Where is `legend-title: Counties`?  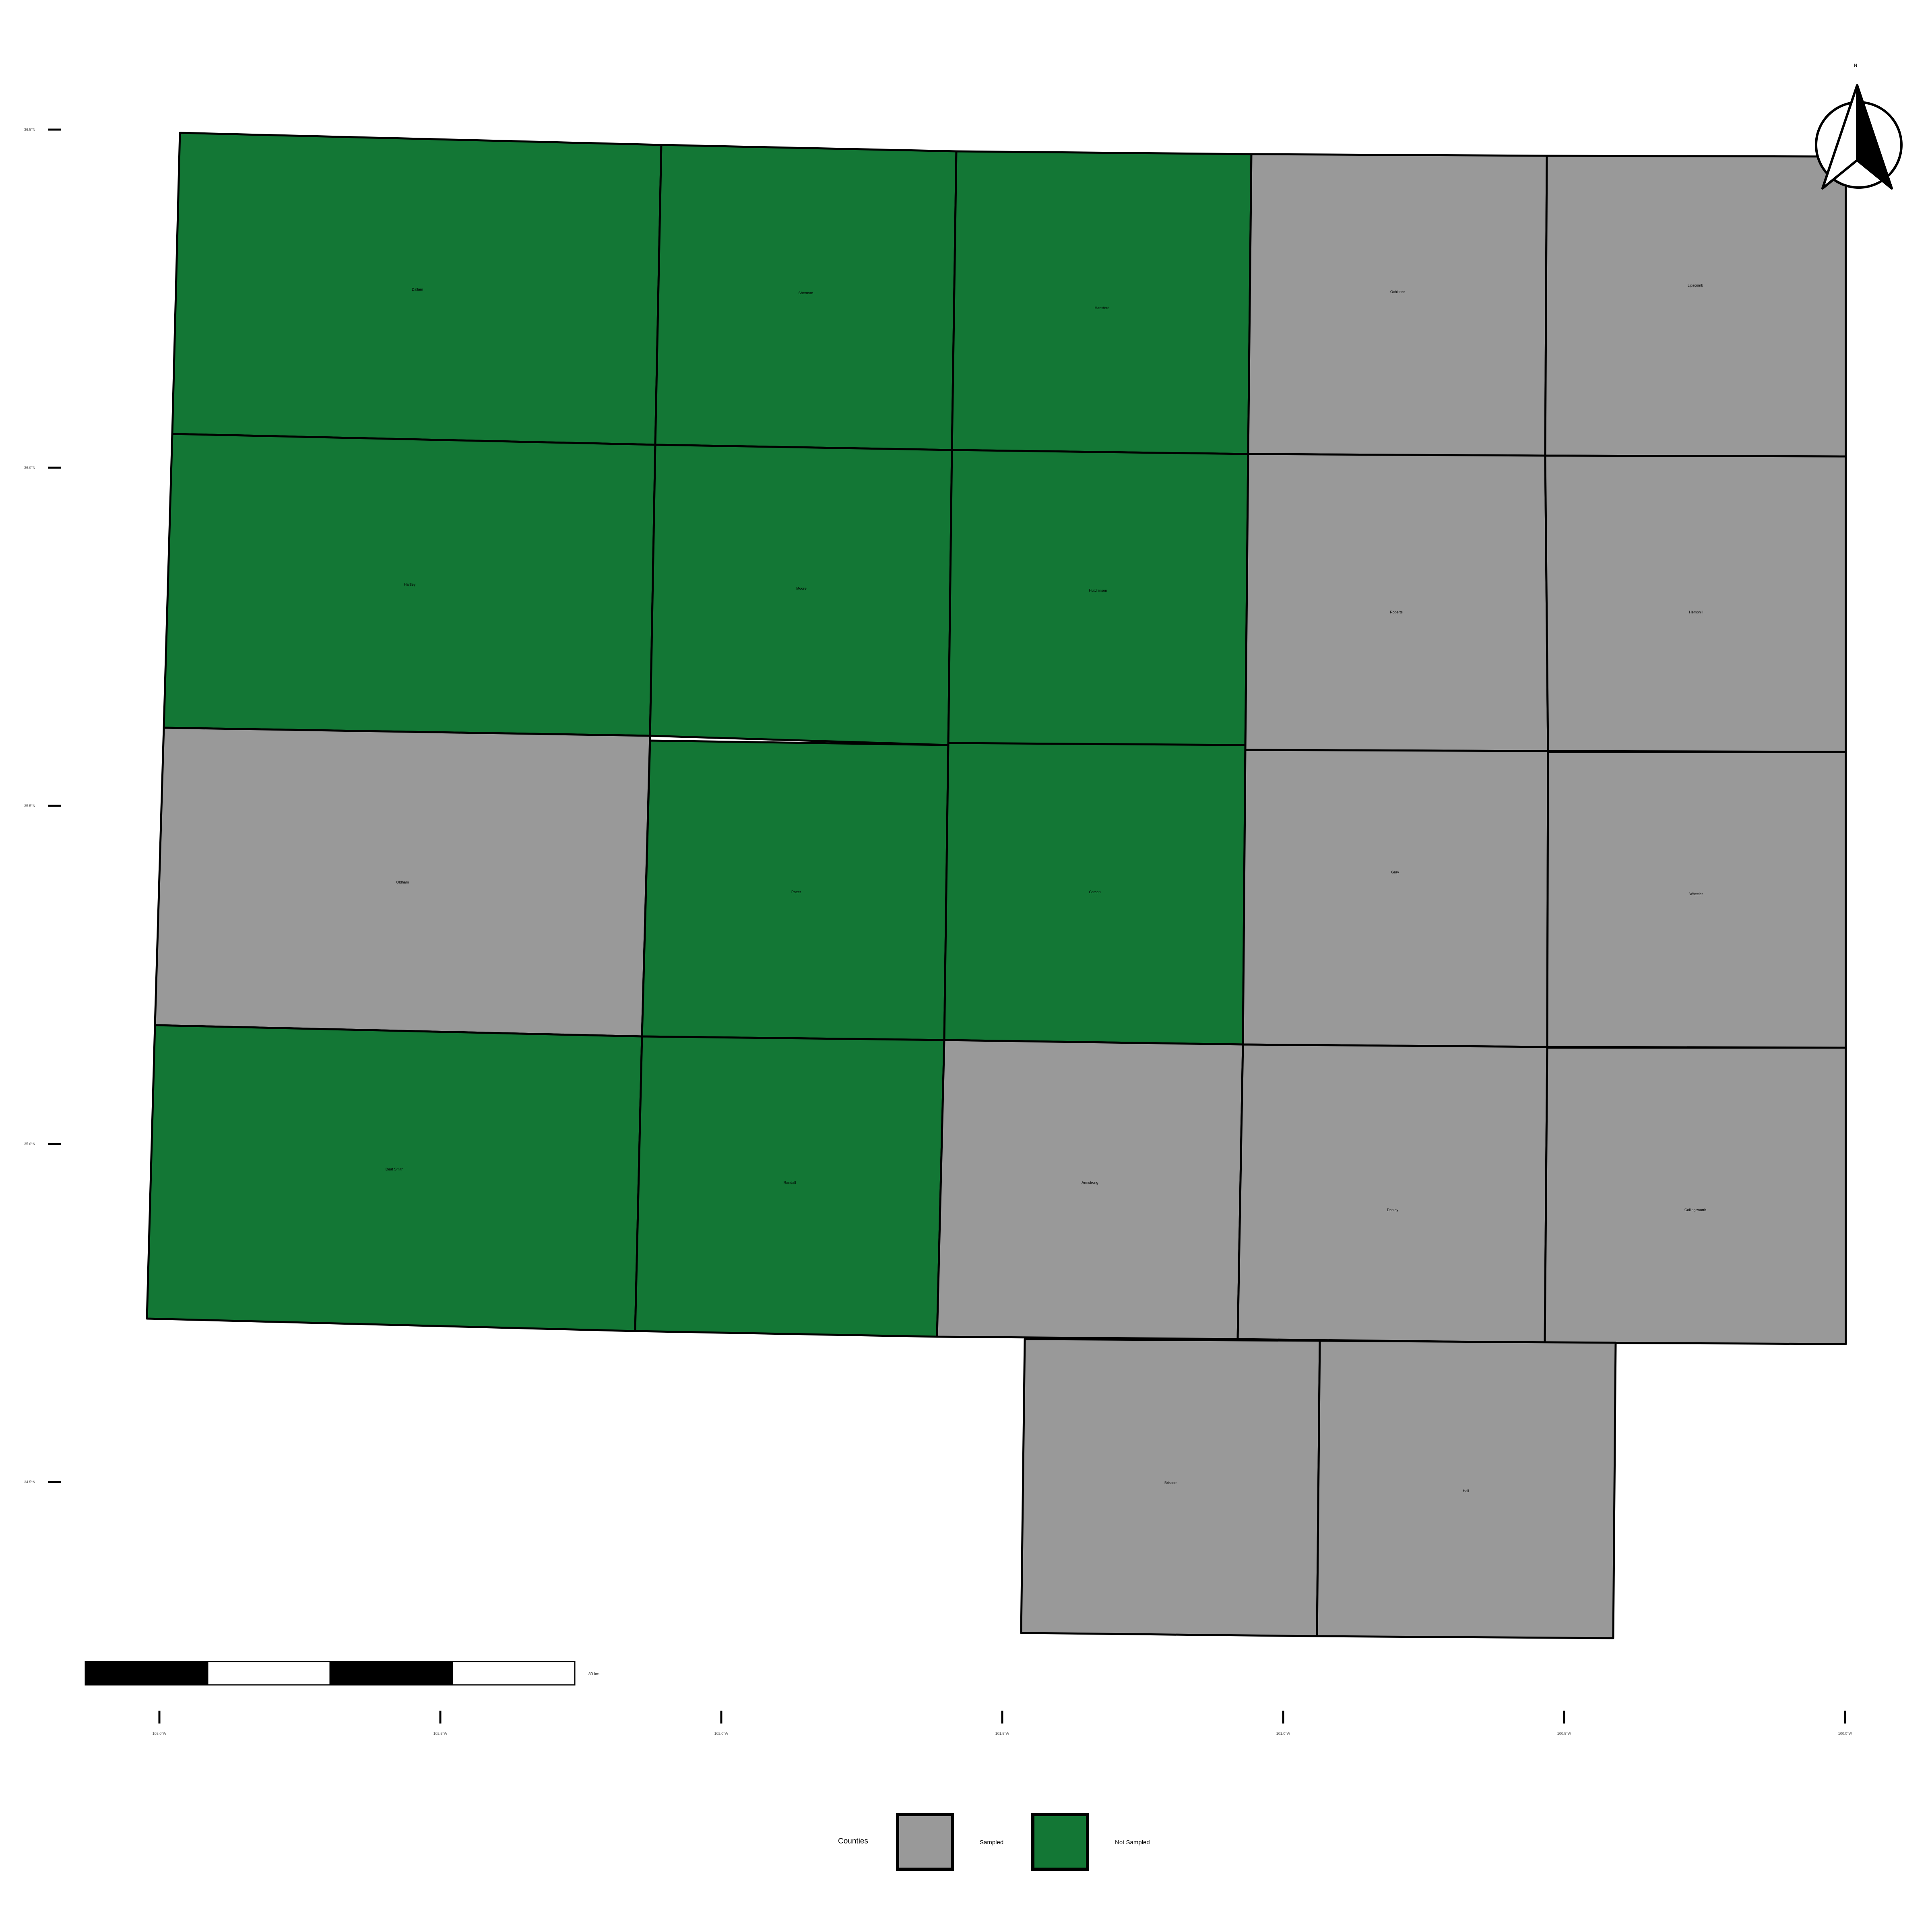 legend-title: Counties is located at coordinates (853, 1841).